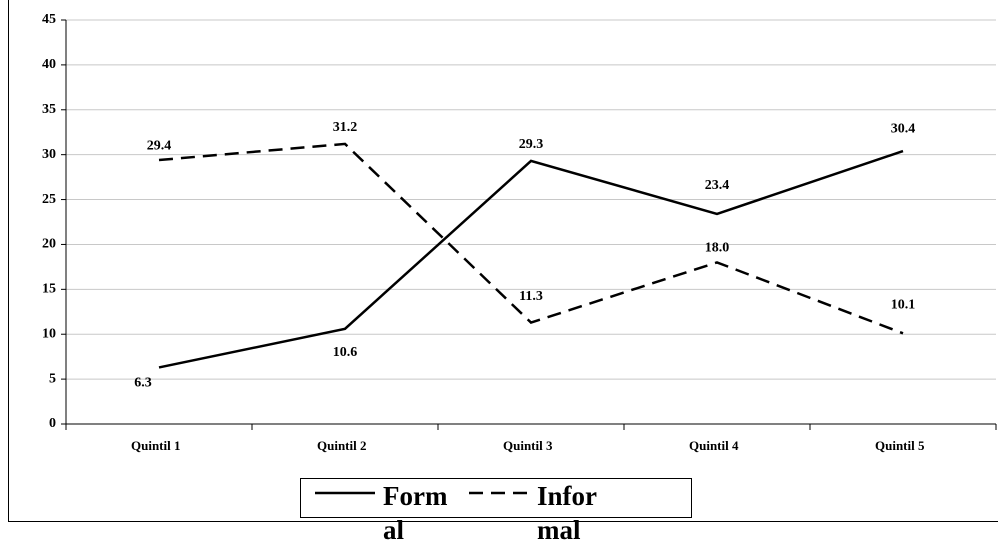 The height and width of the screenshot is (550, 998). I want to click on x-tick-label: Quintil 3, so click(528, 445).